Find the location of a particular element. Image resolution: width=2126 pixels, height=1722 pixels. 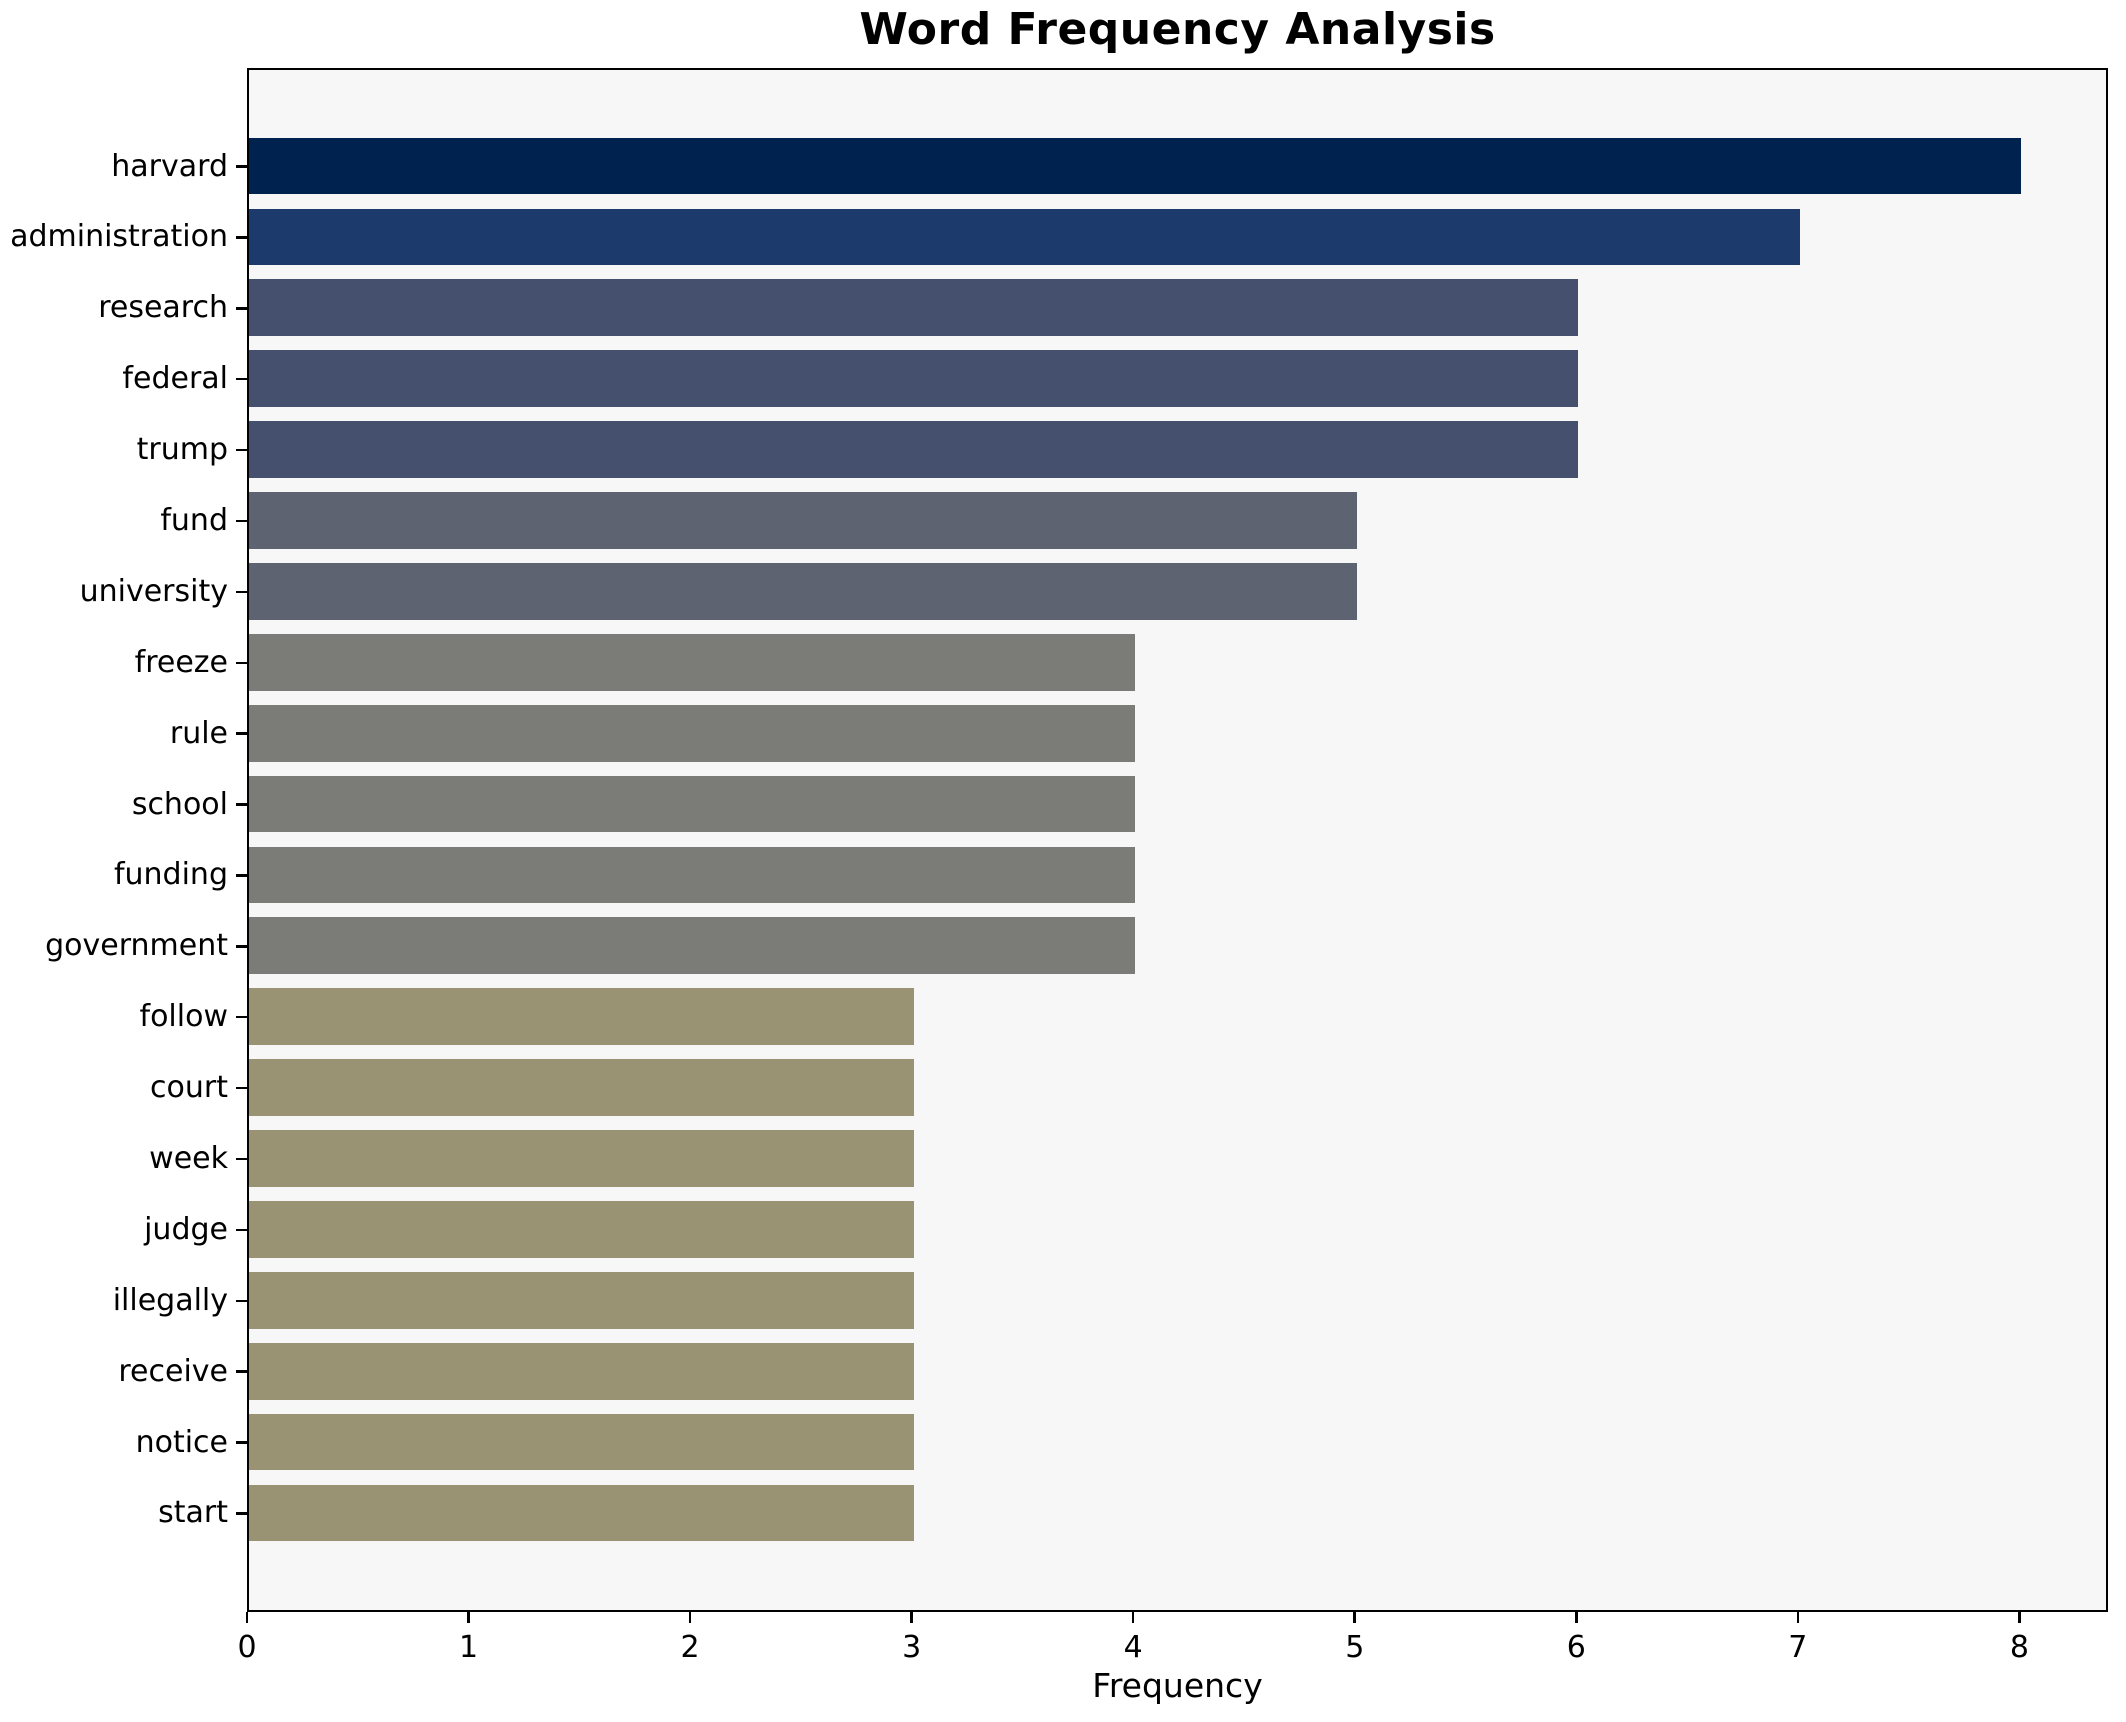

bar-trump is located at coordinates (914, 449).